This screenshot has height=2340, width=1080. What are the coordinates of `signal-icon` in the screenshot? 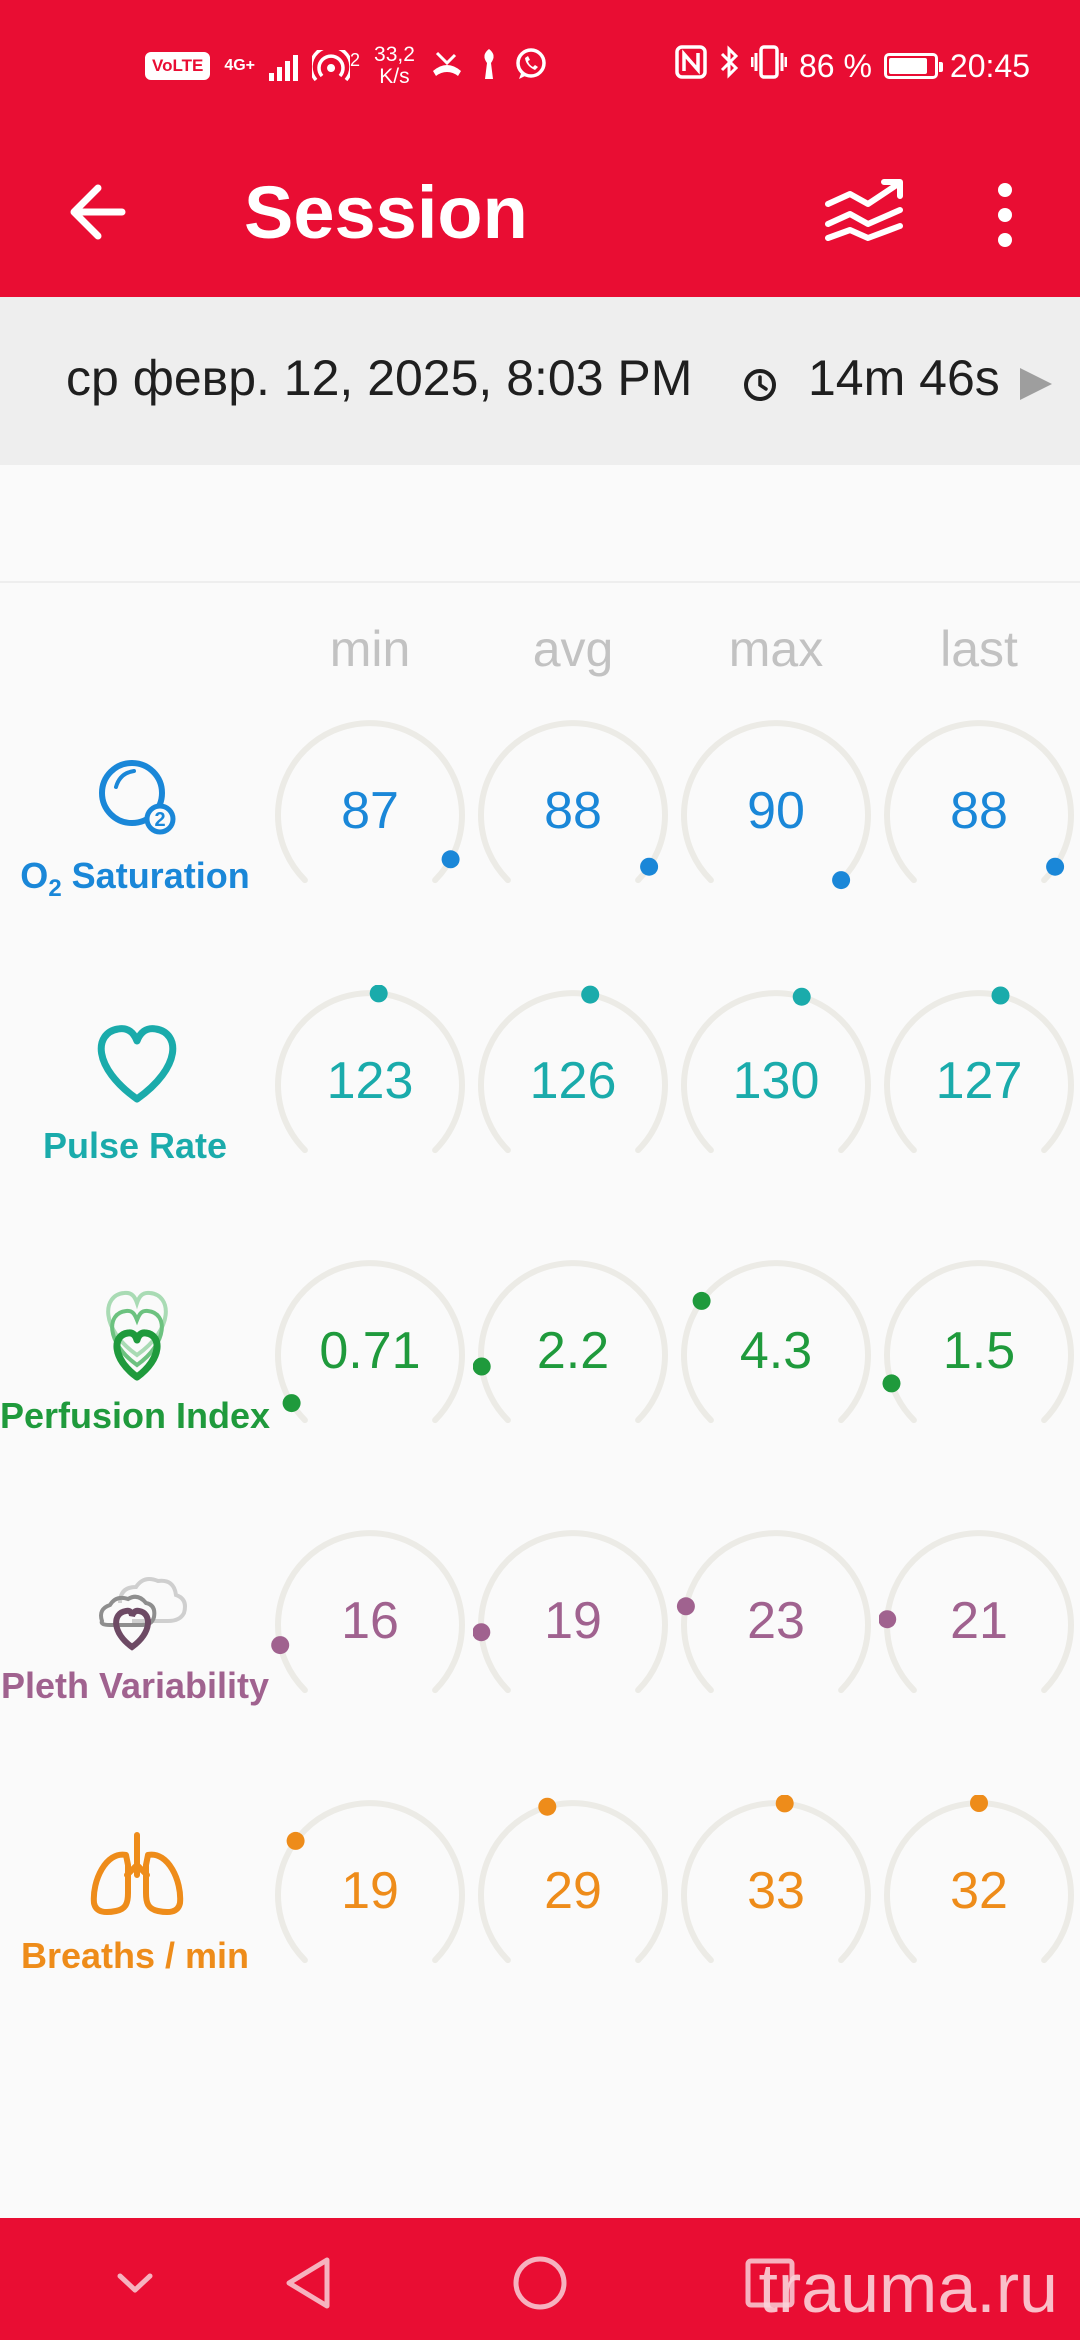 It's located at (283, 66).